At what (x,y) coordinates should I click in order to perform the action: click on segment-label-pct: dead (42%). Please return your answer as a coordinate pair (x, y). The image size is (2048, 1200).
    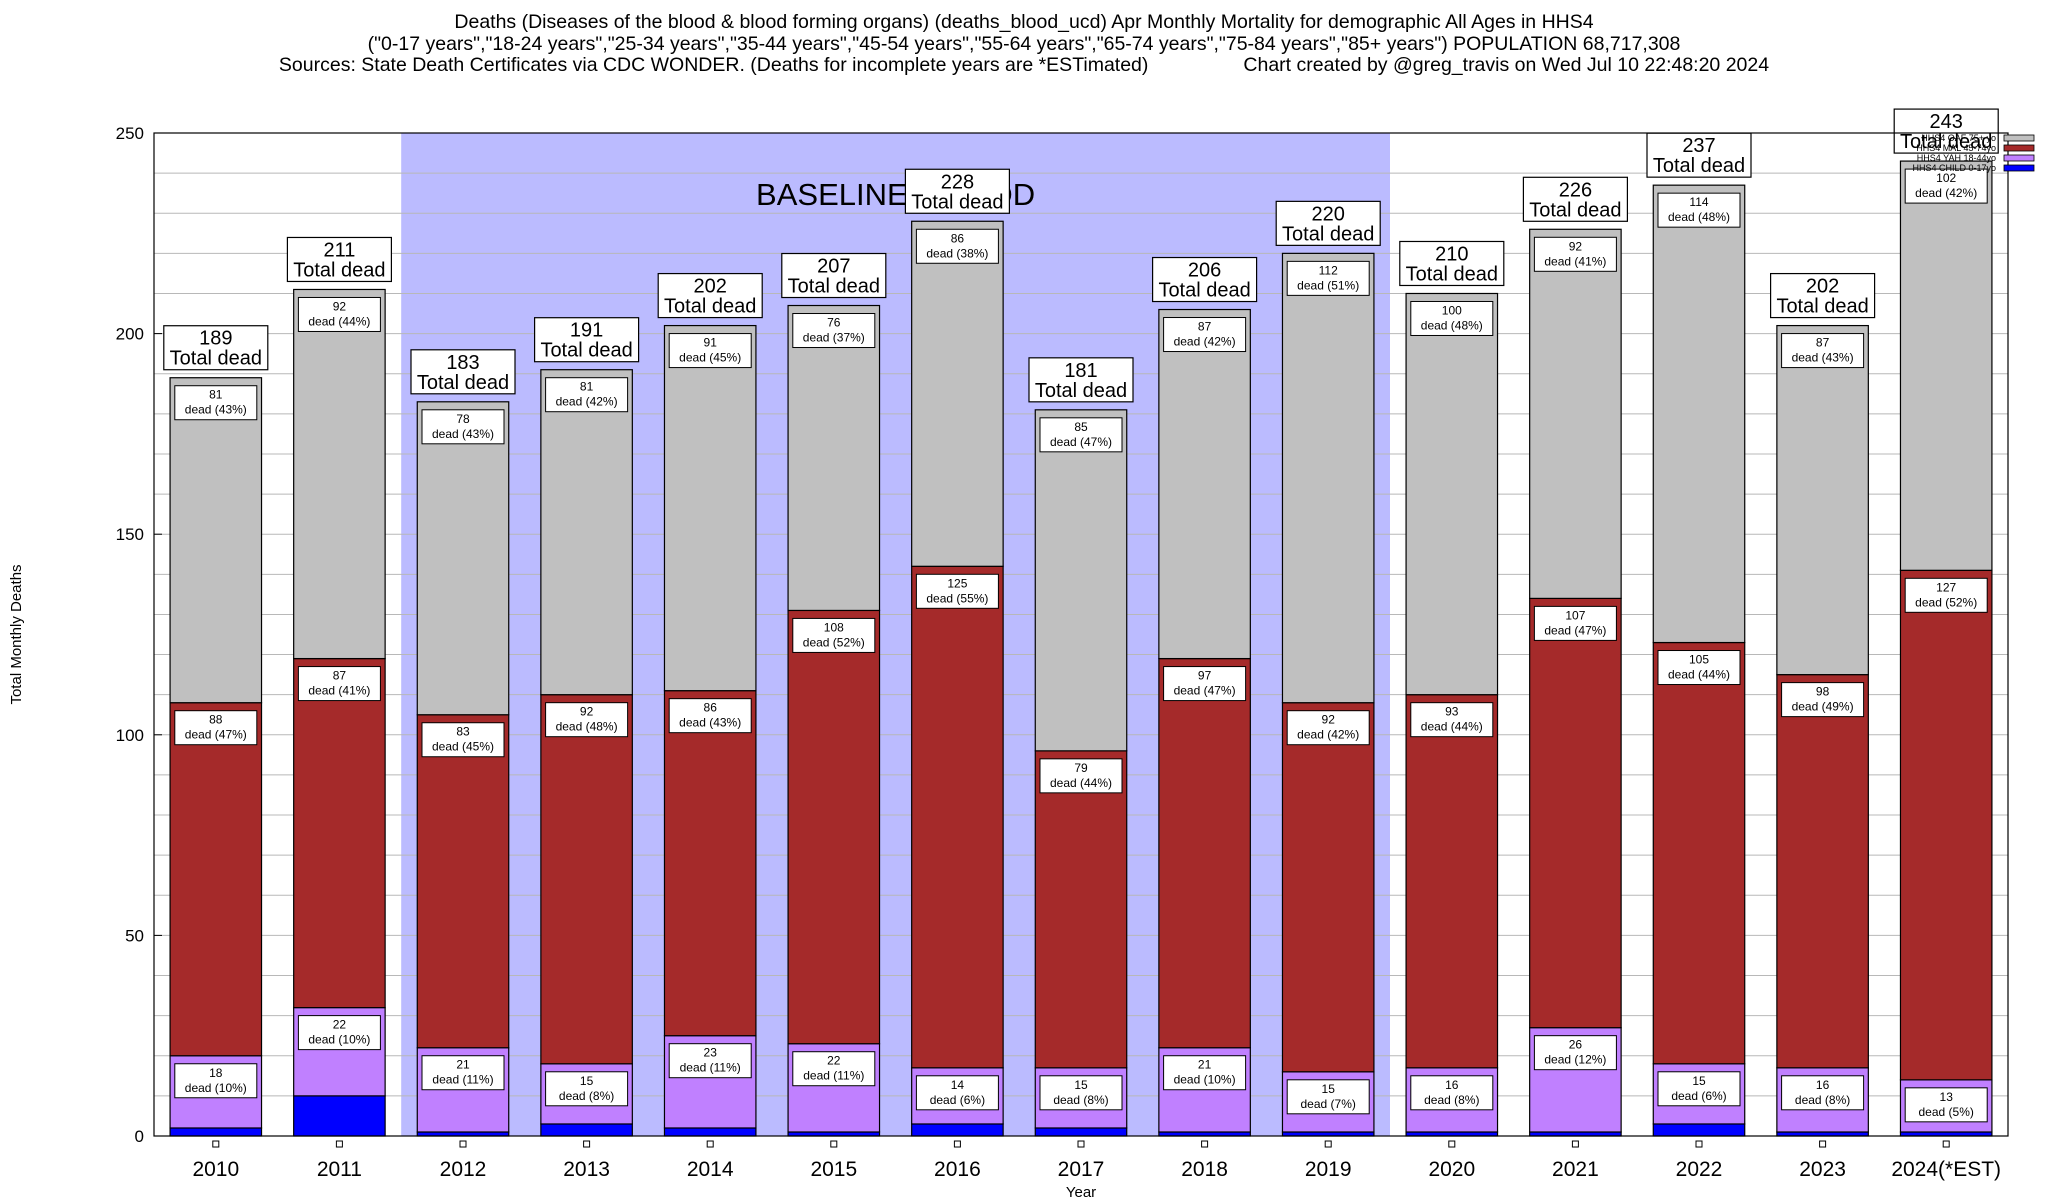
    Looking at the image, I should click on (587, 402).